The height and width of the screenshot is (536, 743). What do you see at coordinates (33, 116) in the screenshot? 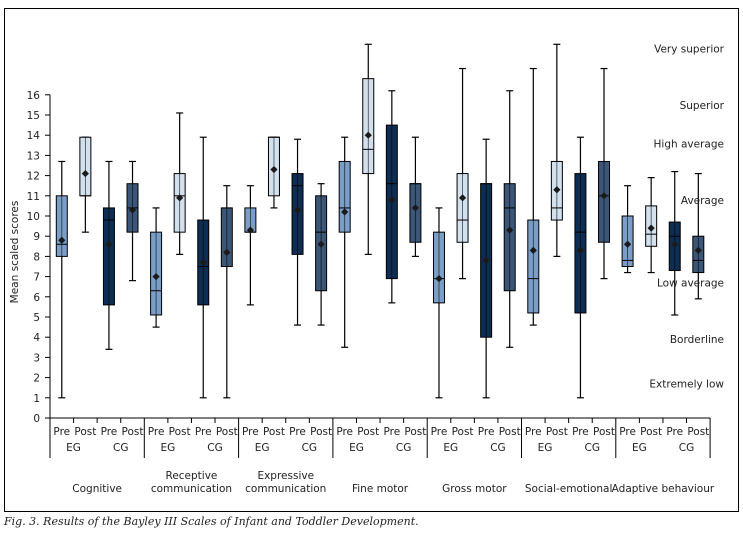
I see `y-tick-label: 15` at bounding box center [33, 116].